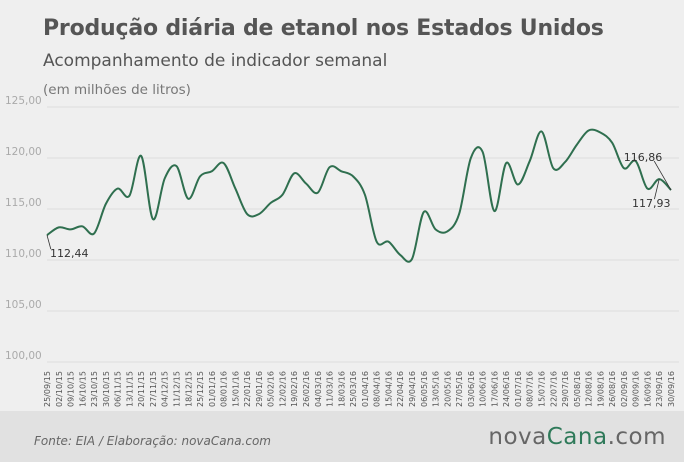 The width and height of the screenshot is (684, 462). Describe the element at coordinates (636, 389) in the screenshot. I see `x-tick-label: 09/09/16` at that location.